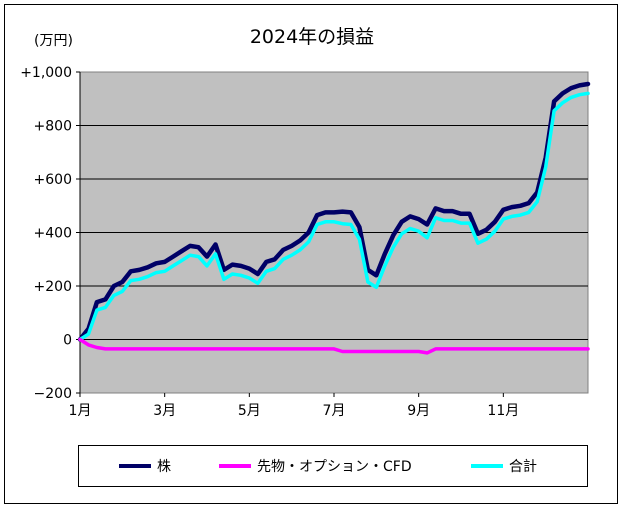 Image resolution: width=624 pixels, height=510 pixels. I want to click on legend: 株 先物・オプション・CFD 合計, so click(333, 466).